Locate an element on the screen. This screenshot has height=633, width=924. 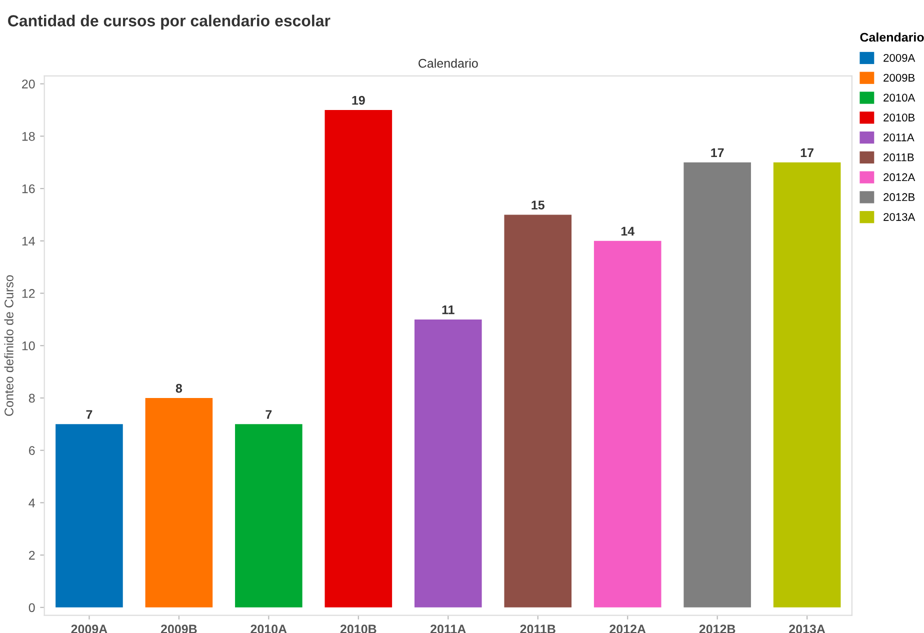
y-tick-label: 4 is located at coordinates (31, 503).